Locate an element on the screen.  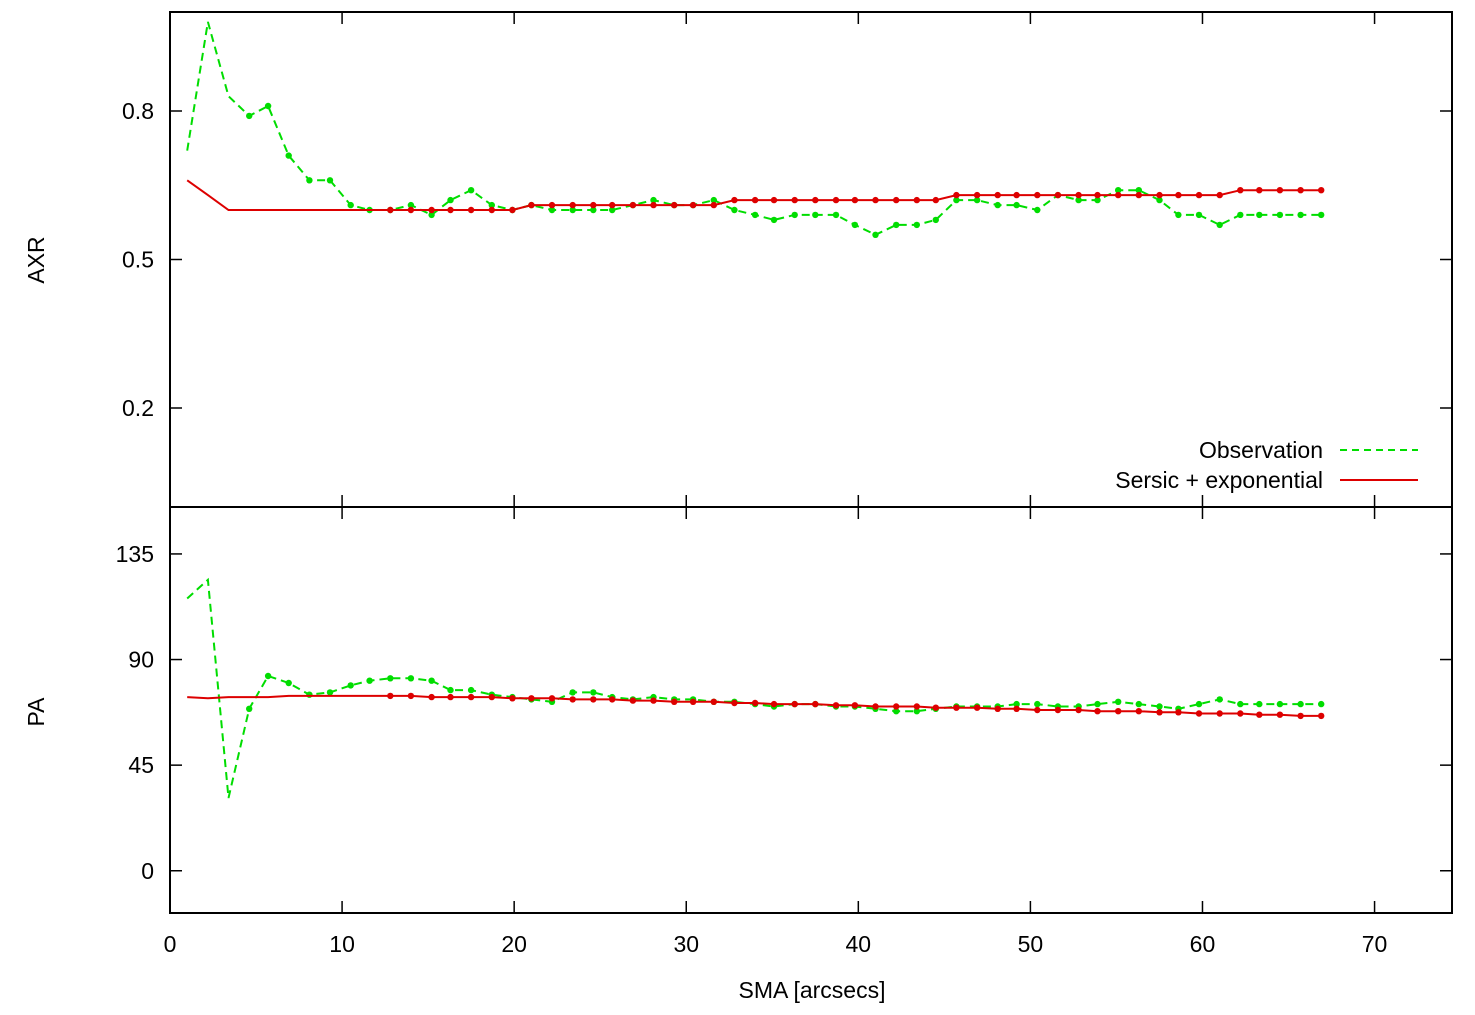
y-axis-label-pa: PA is located at coordinates (36, 712).